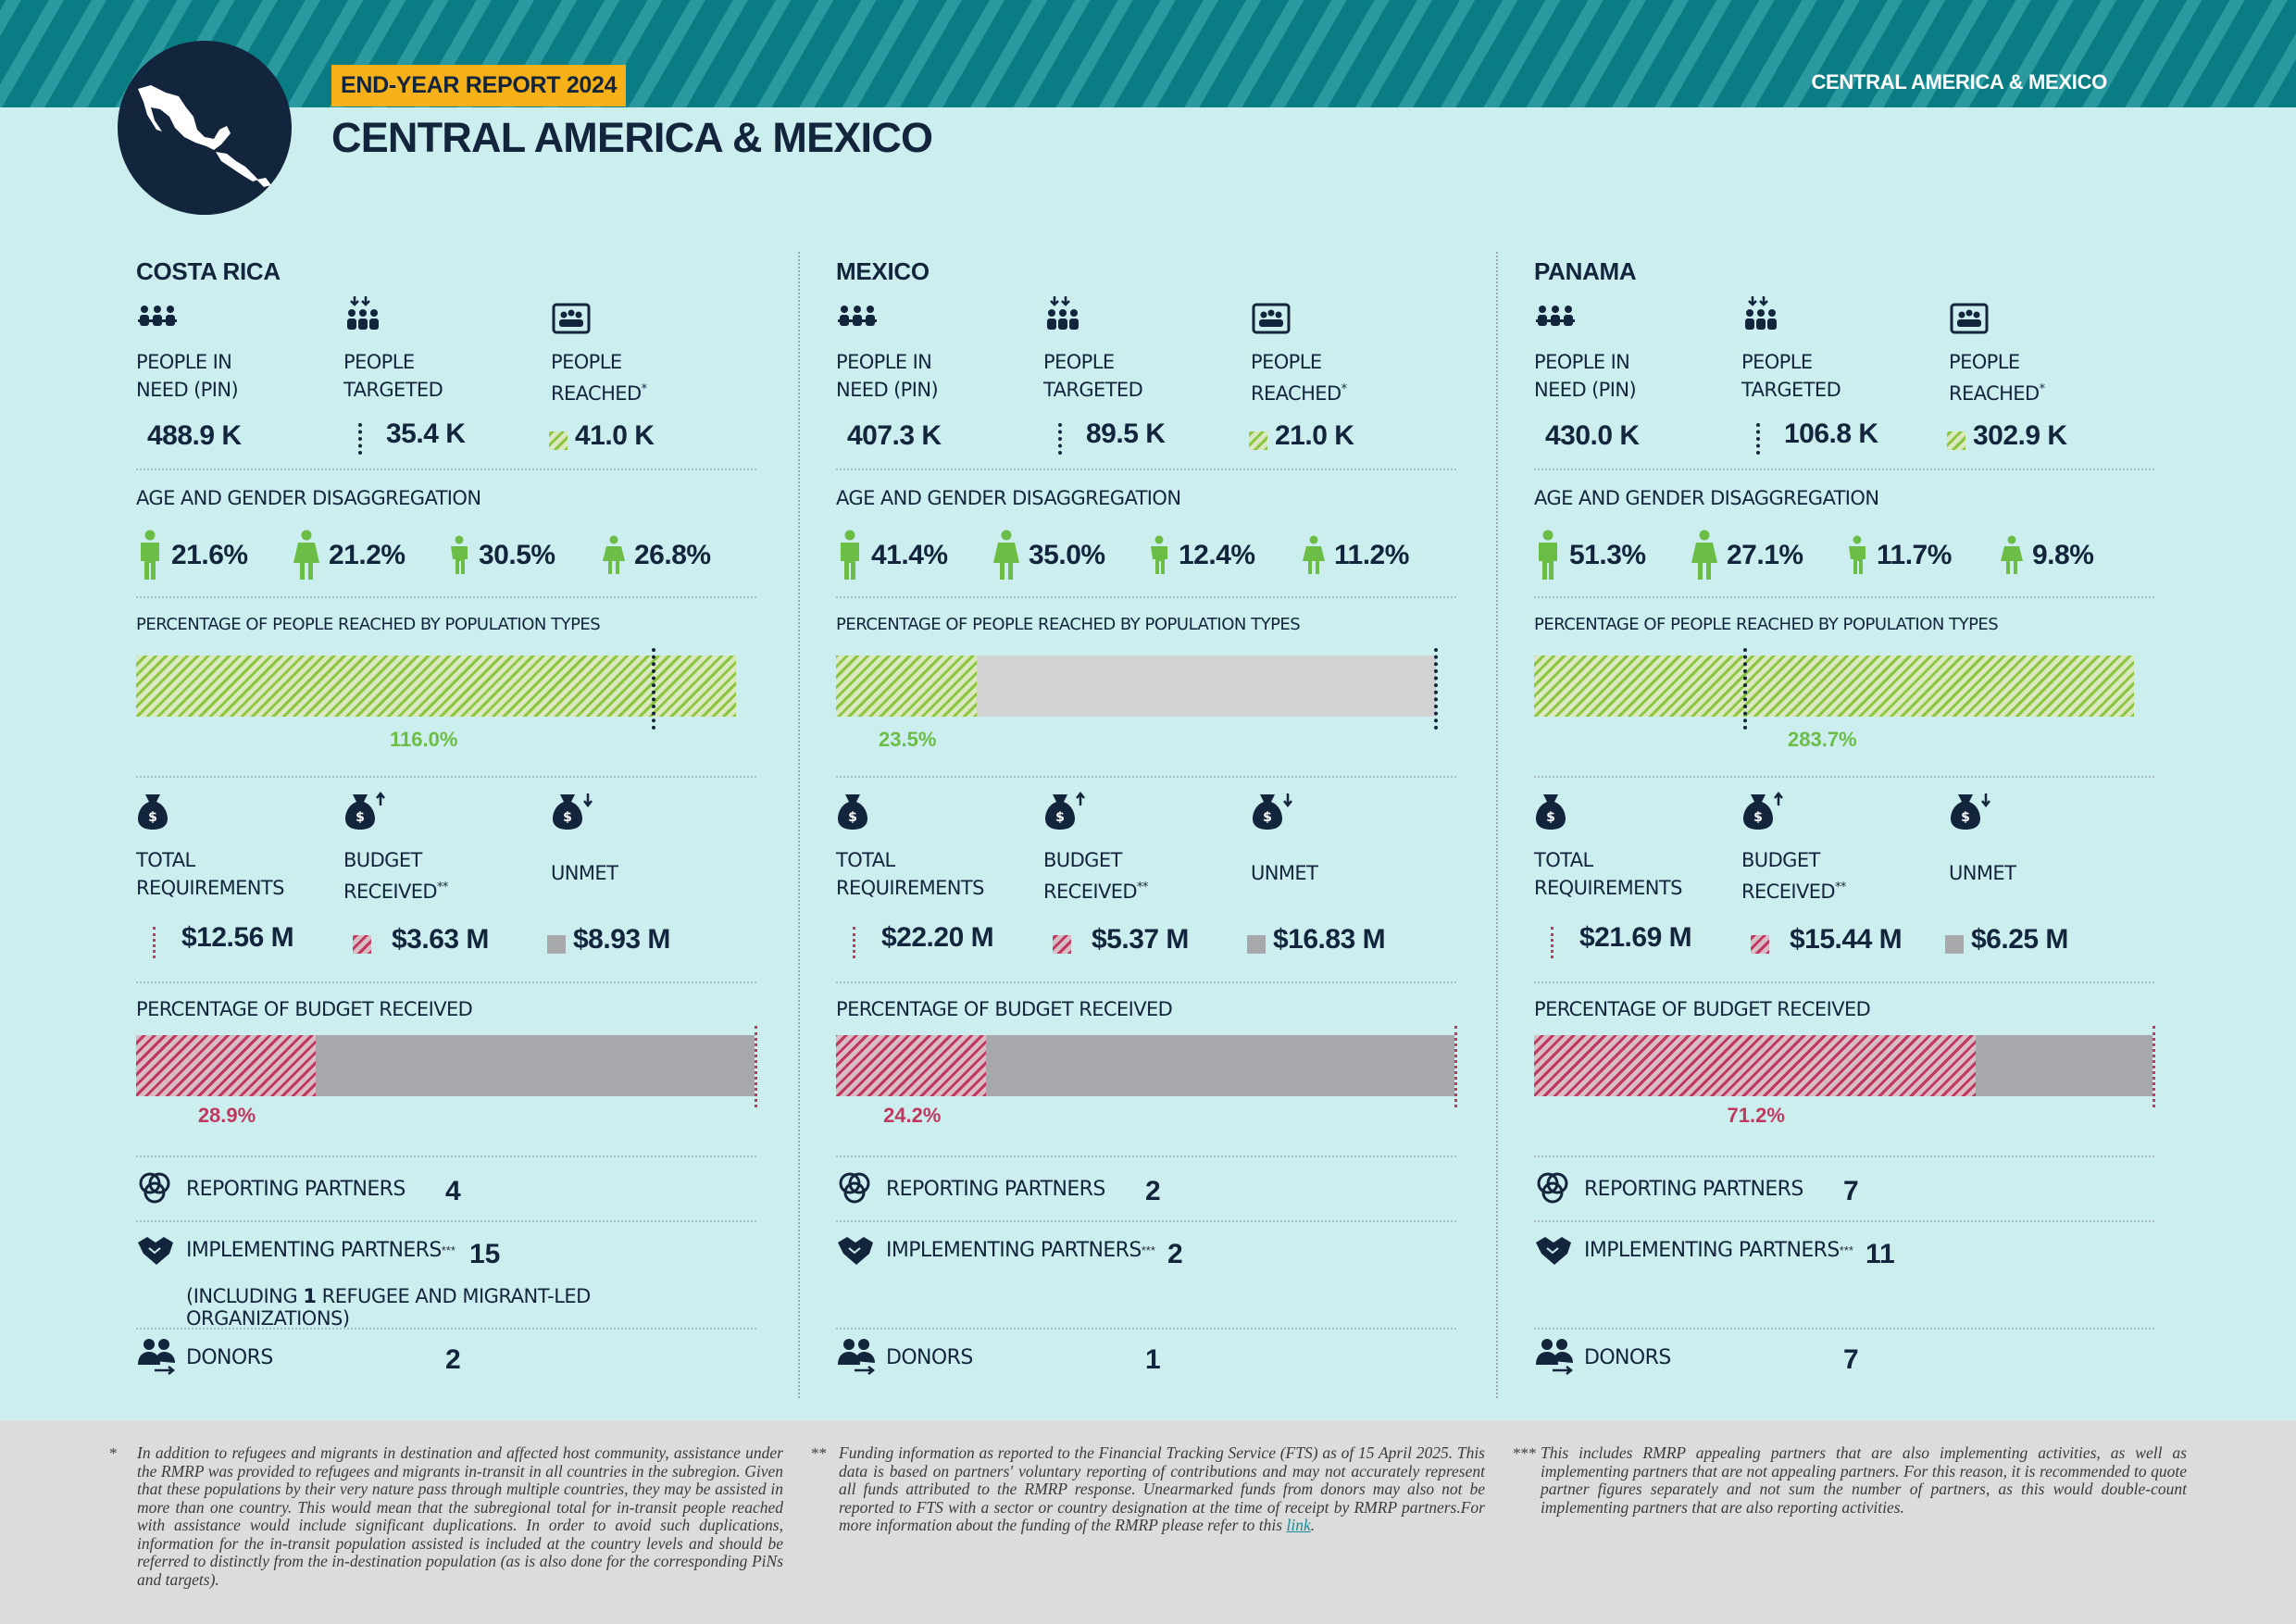 The height and width of the screenshot is (1624, 2296). I want to click on population-pct: 283.7%, so click(1822, 739).